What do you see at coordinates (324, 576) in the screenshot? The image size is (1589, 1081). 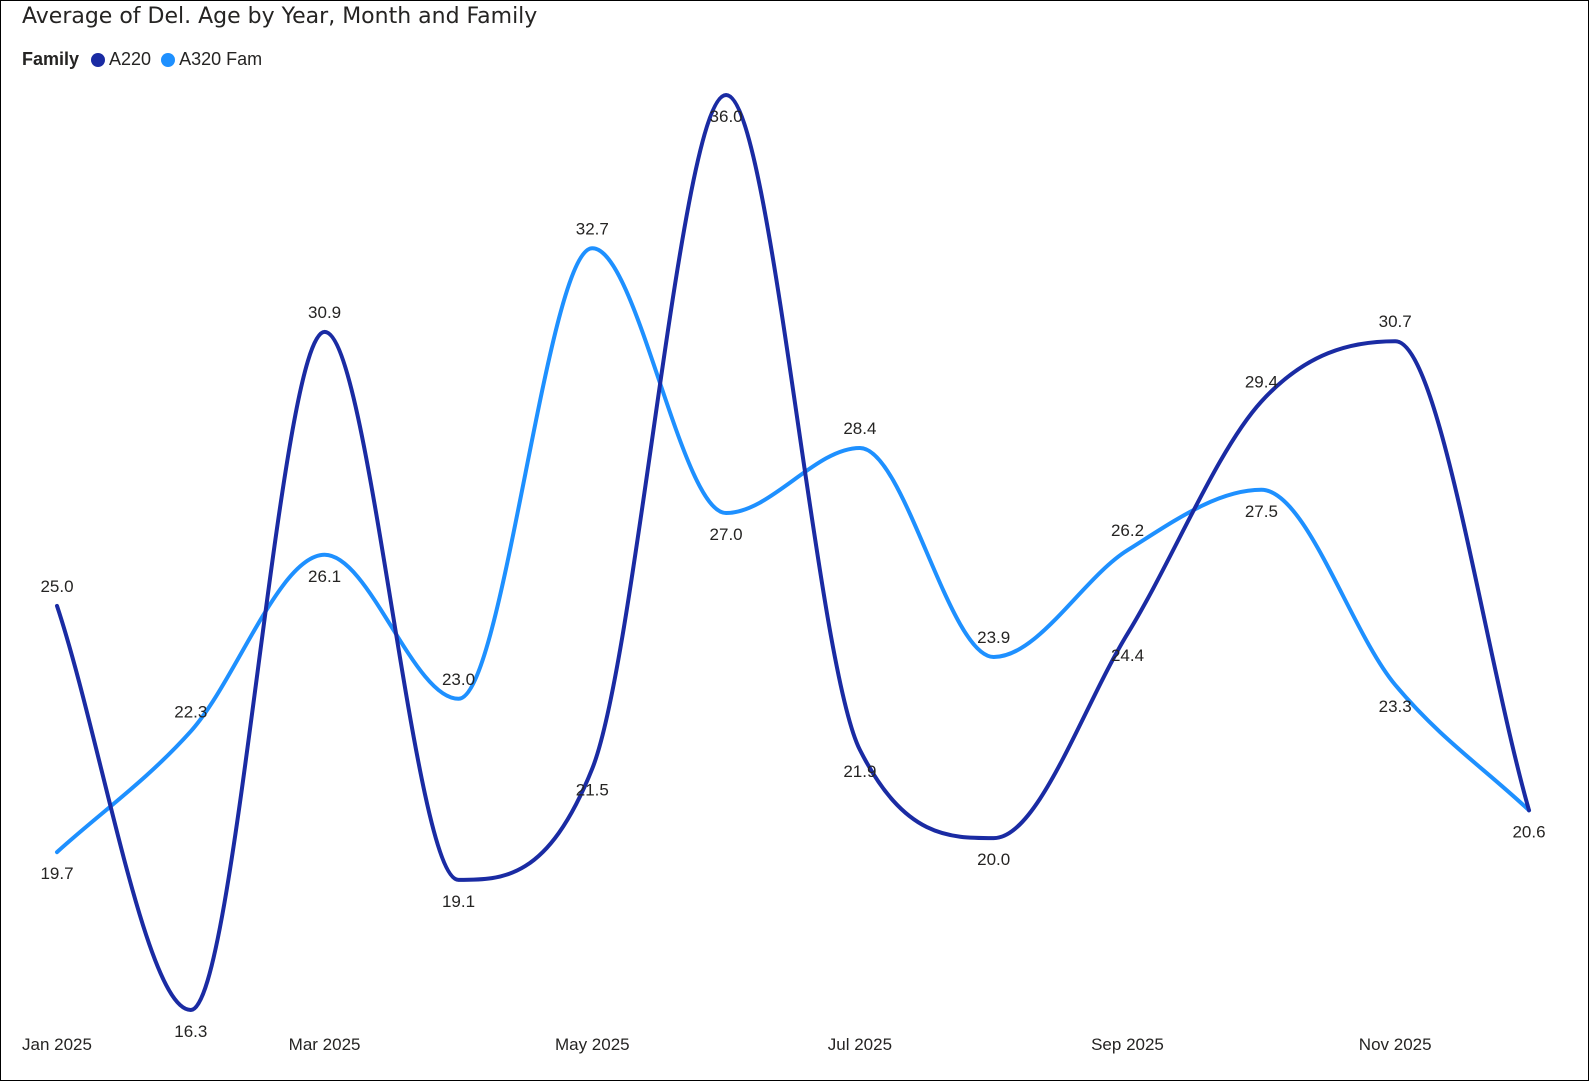 I see `data-label-a320-fam-2: 26.1` at bounding box center [324, 576].